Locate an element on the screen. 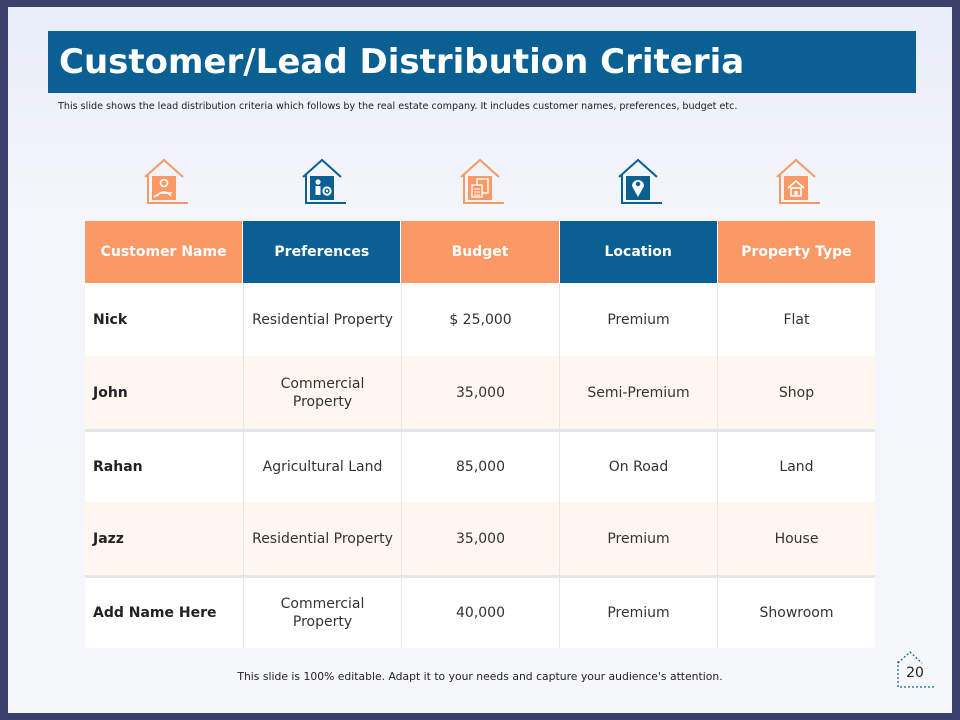  house-location-icon is located at coordinates (640, 182).